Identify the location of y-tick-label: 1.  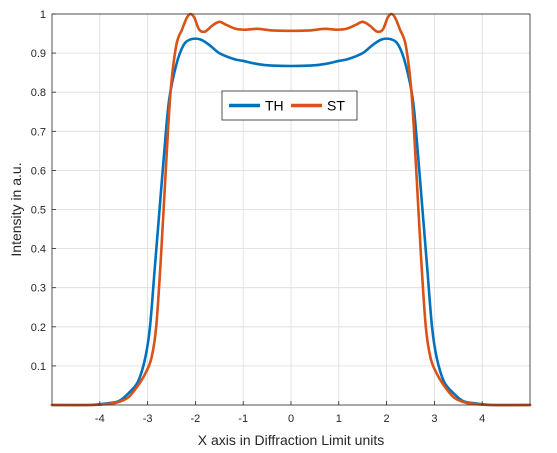
(43, 15).